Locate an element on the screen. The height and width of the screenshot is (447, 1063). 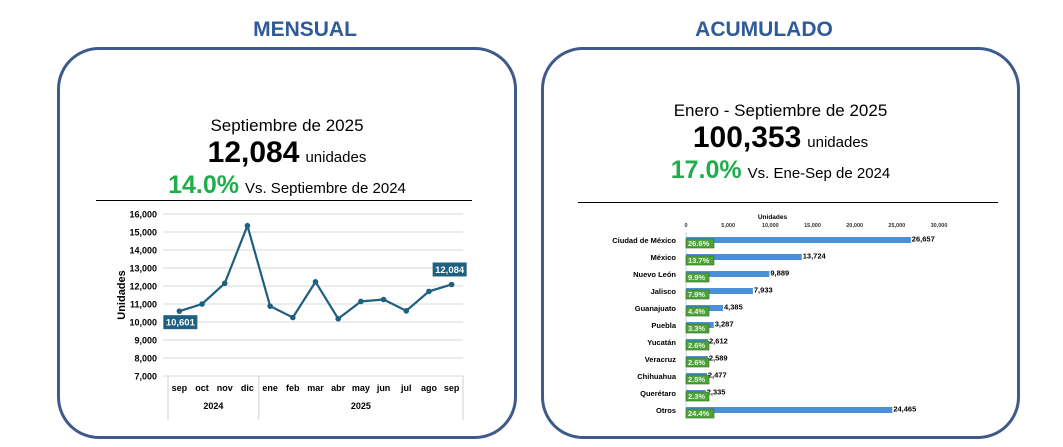
mensual-vs: Vs. Septiembre de 2024 is located at coordinates (325, 188).